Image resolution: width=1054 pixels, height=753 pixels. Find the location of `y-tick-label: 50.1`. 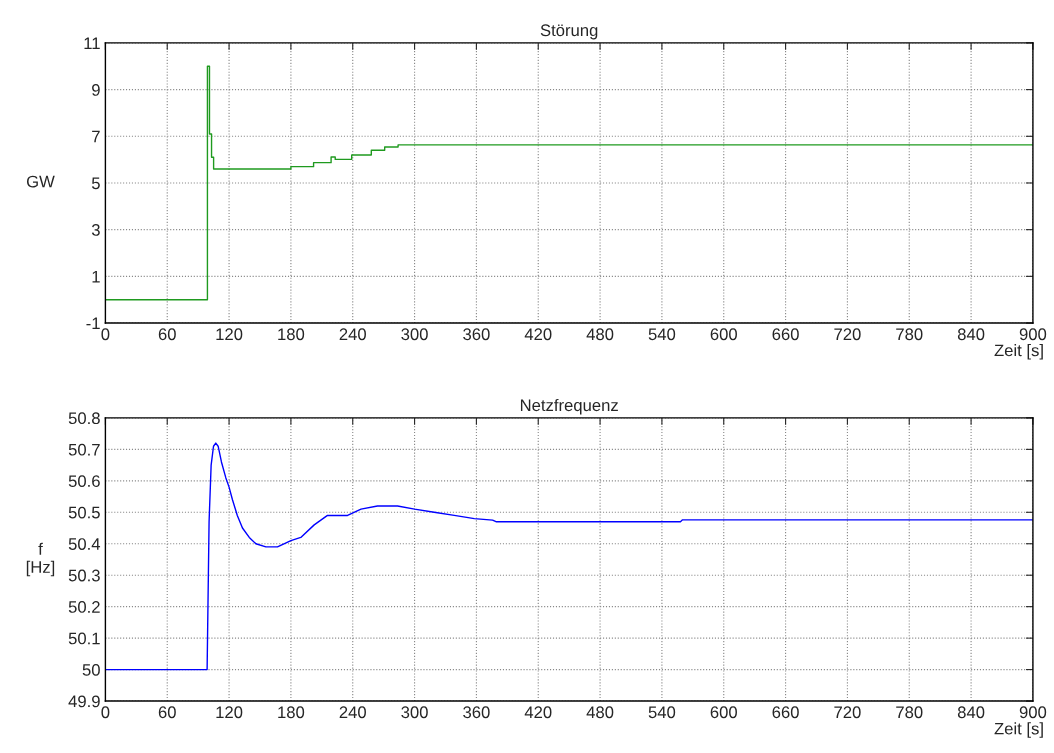

y-tick-label: 50.1 is located at coordinates (84, 638).